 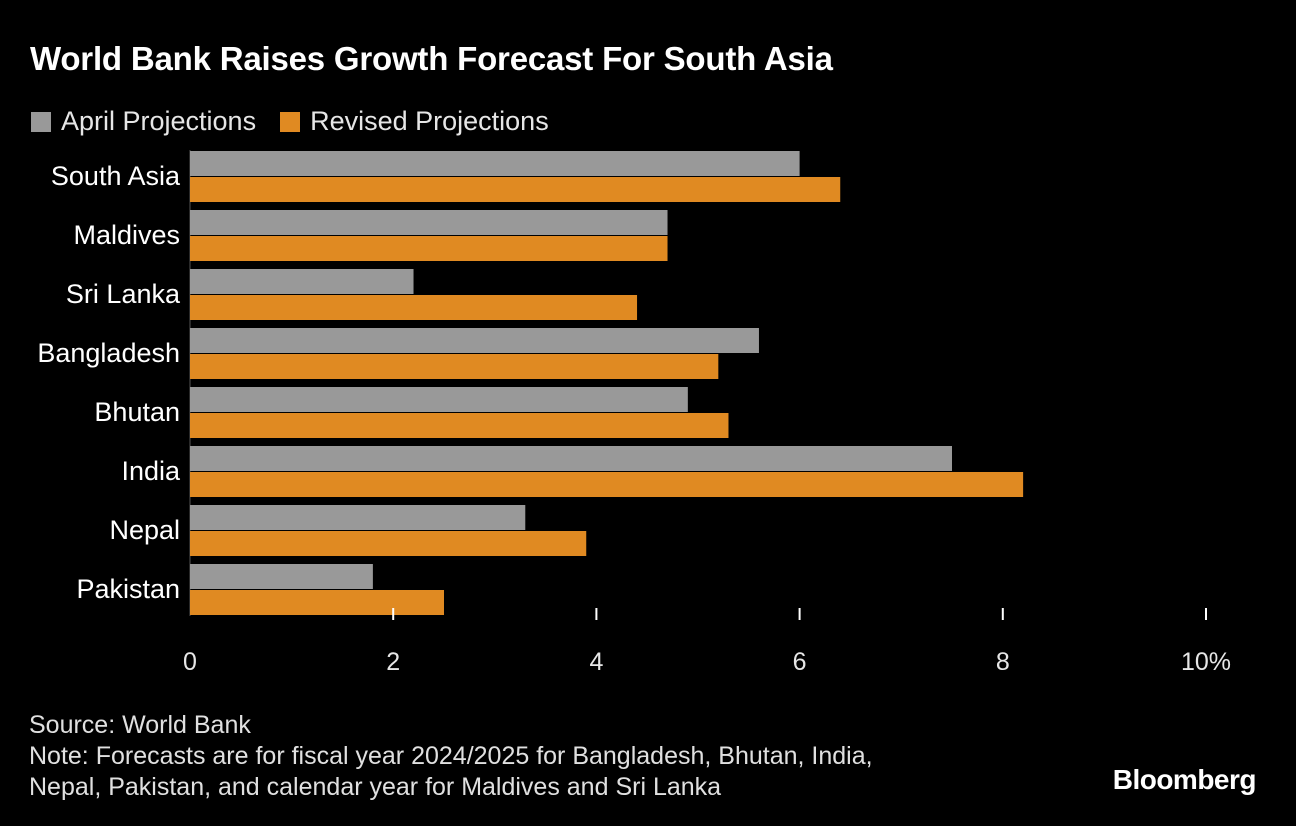 I want to click on category-label-bangladesh: Bangladesh, so click(x=108, y=353).